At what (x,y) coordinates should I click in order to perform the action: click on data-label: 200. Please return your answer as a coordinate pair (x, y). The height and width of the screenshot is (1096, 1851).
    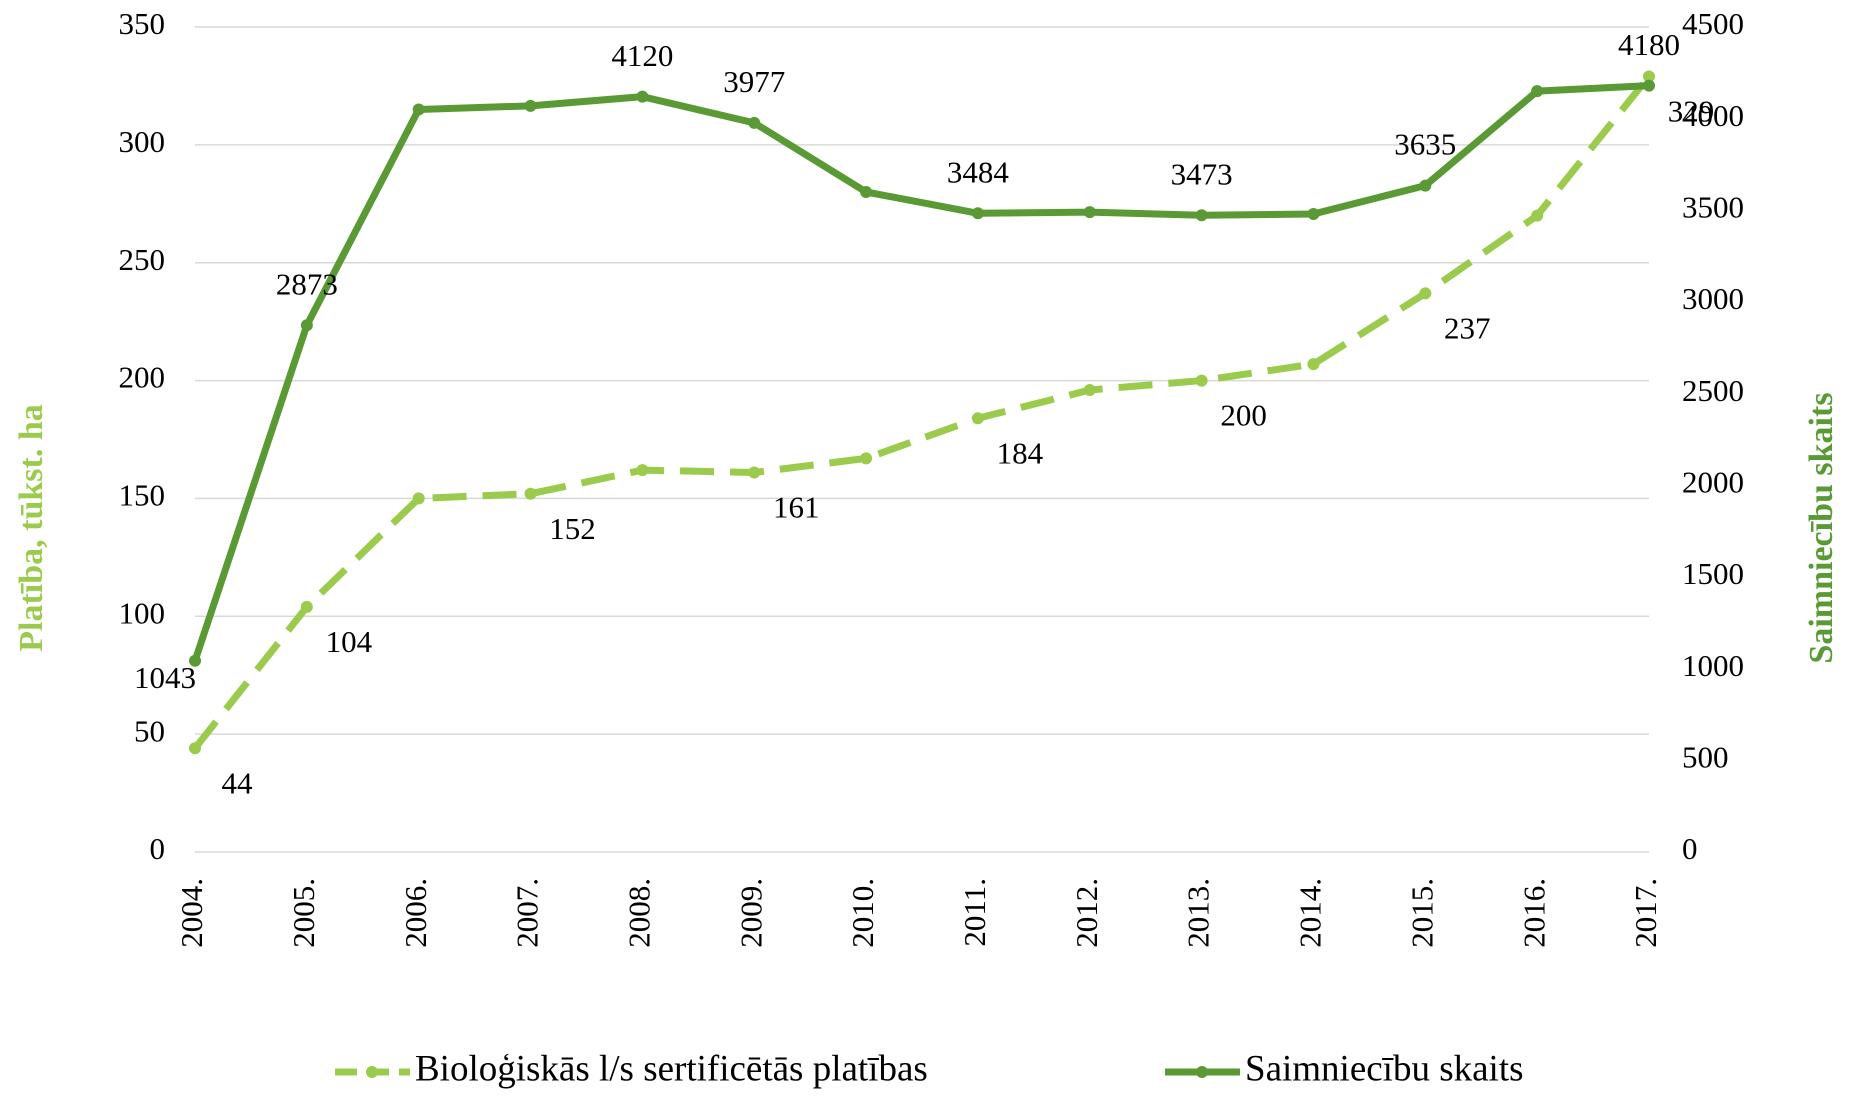
    Looking at the image, I should click on (1243, 415).